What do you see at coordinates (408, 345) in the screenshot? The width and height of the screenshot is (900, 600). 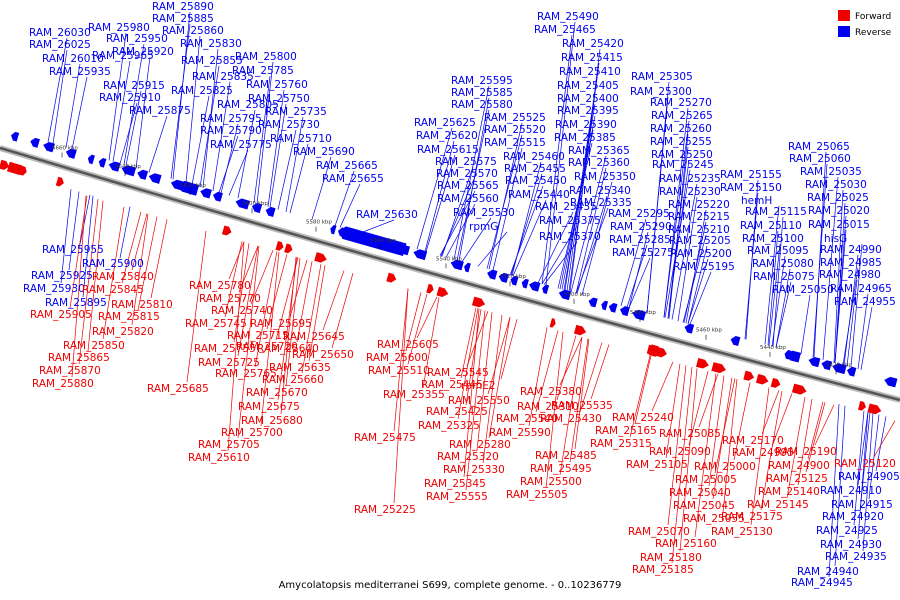 I see `gene-label-forward: RAM_25605` at bounding box center [408, 345].